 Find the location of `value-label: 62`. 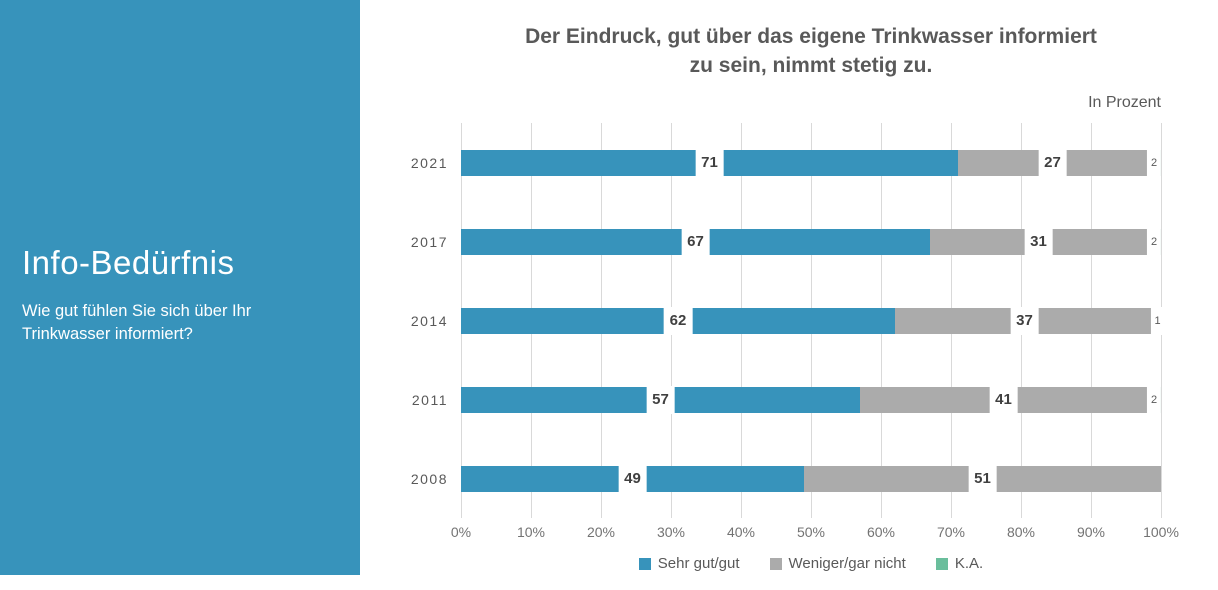

value-label: 62 is located at coordinates (678, 320).